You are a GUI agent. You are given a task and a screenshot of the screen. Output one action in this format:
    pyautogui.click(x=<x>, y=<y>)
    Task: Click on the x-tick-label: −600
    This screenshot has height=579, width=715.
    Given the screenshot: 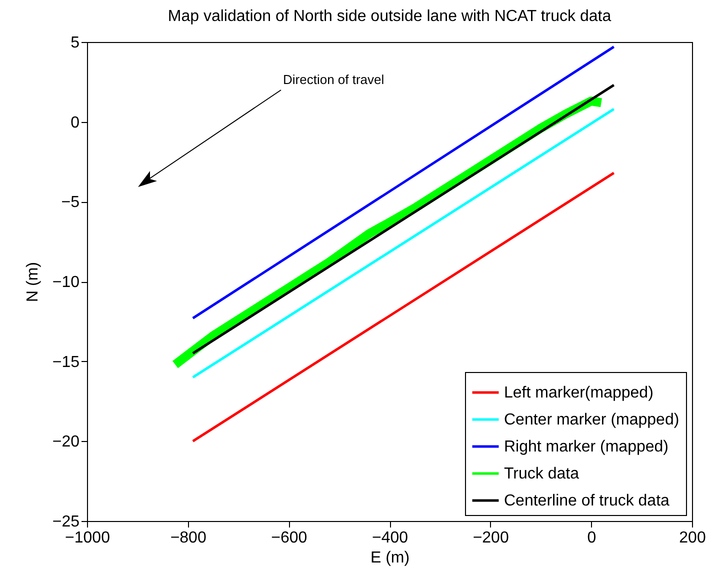 What is the action you would take?
    pyautogui.click(x=289, y=538)
    